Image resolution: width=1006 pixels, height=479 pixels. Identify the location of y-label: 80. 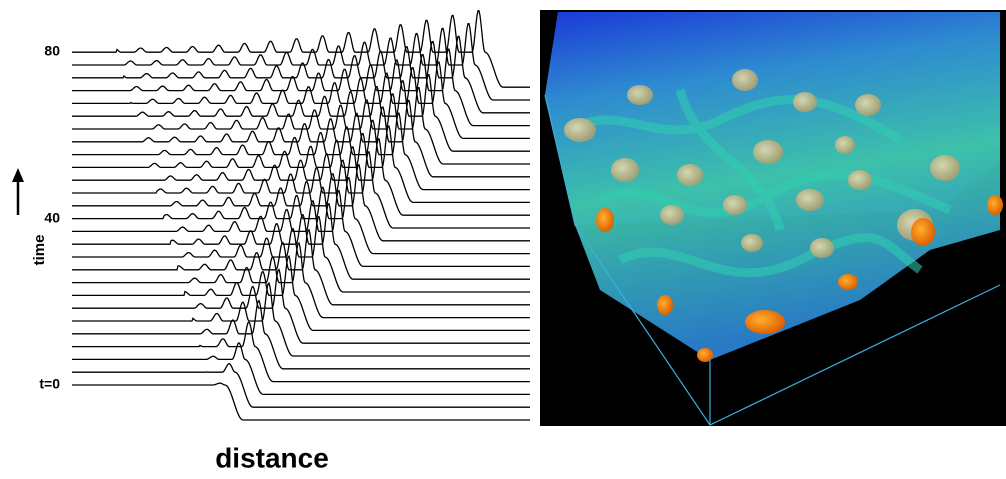
(52, 51).